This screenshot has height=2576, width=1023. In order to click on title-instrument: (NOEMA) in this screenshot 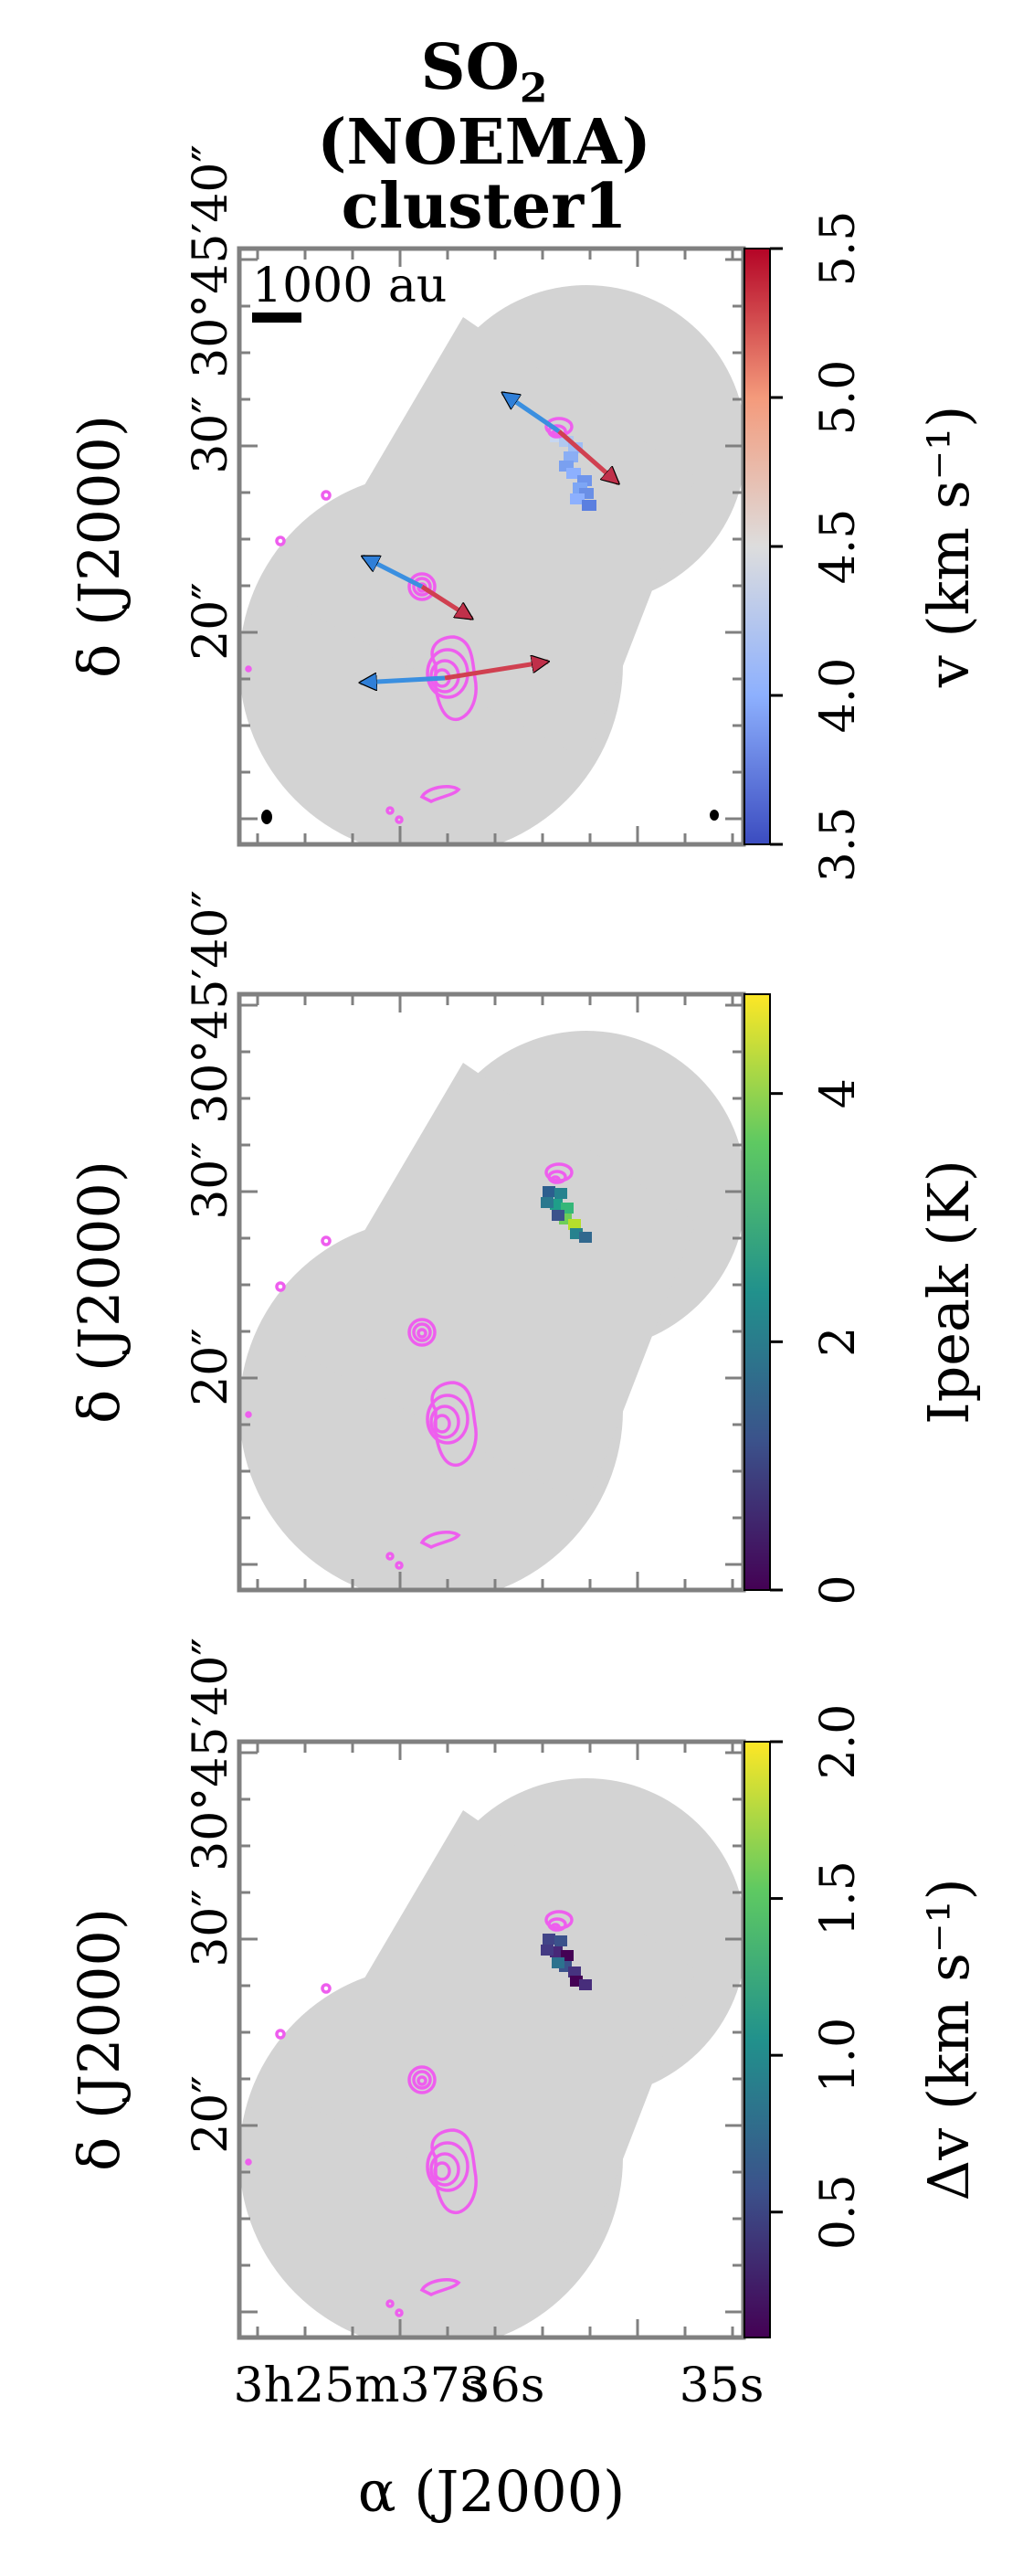, I will do `click(484, 142)`.